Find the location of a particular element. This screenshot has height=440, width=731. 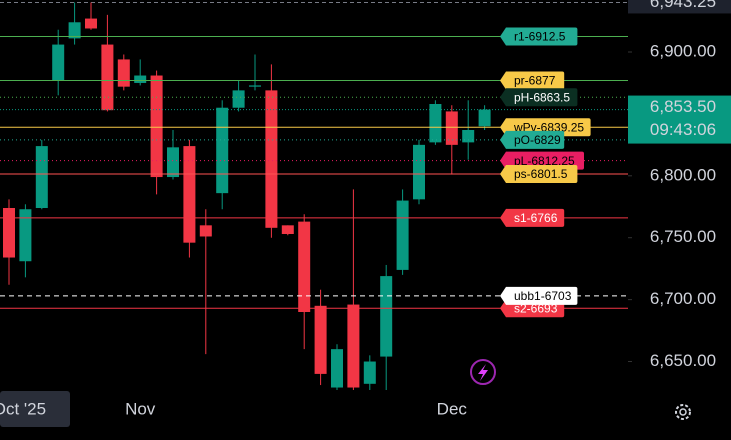

level-label: pL-6812.25 is located at coordinates (544, 161).